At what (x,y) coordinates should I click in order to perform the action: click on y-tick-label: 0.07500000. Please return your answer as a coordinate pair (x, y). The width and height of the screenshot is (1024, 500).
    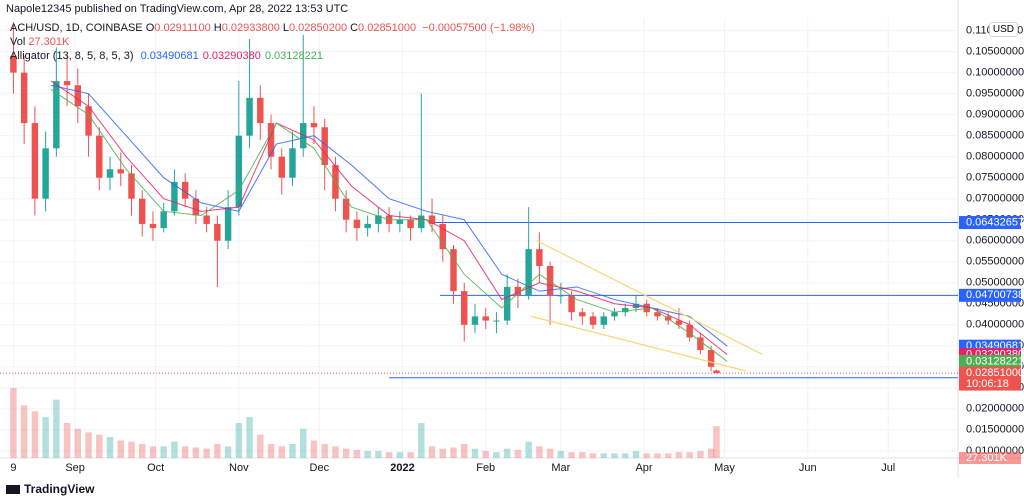
    Looking at the image, I should click on (995, 178).